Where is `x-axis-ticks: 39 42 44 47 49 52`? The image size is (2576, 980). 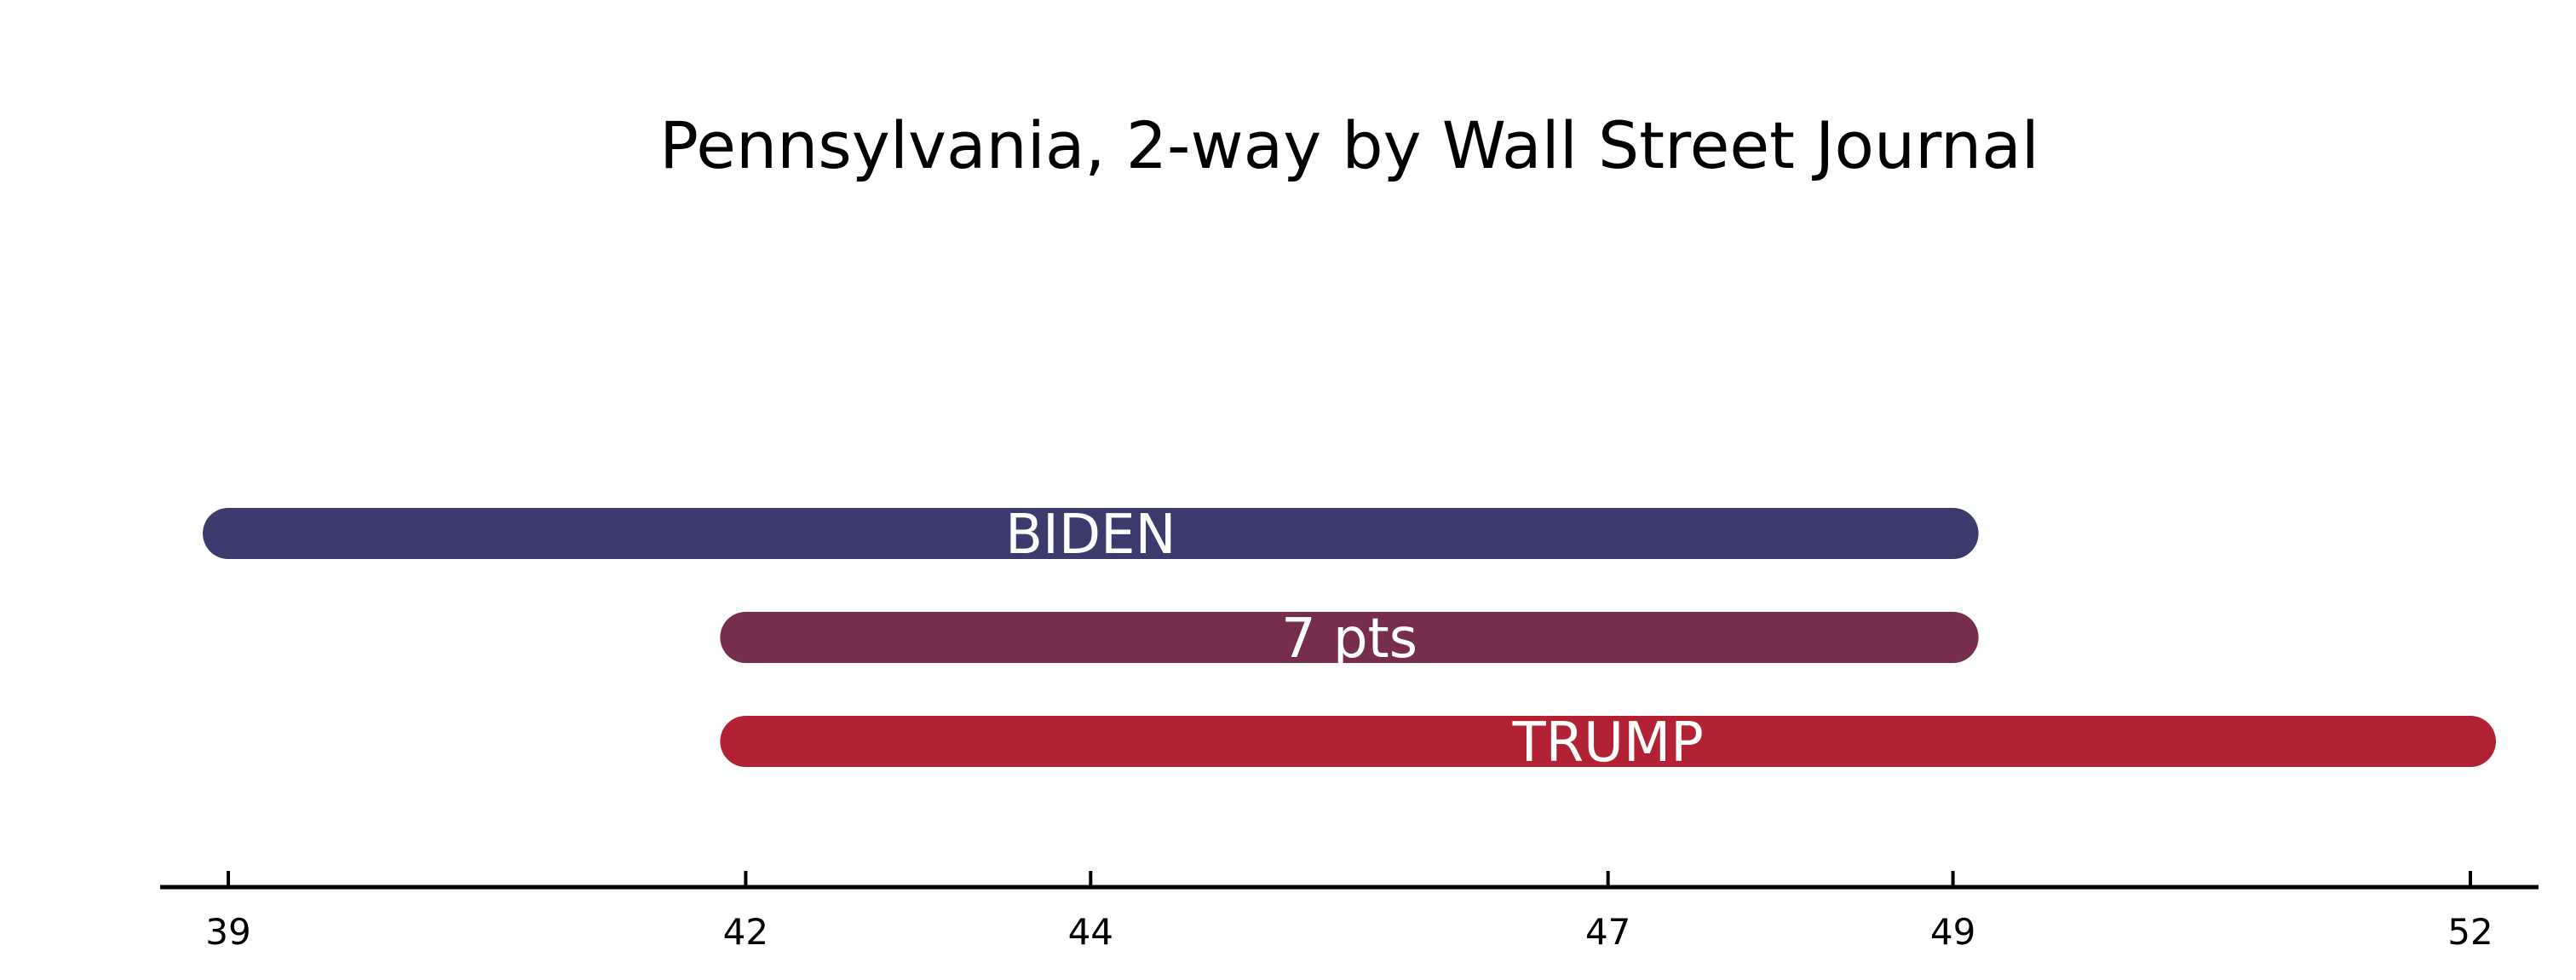 x-axis-ticks: 39 42 44 47 49 52 is located at coordinates (1349, 912).